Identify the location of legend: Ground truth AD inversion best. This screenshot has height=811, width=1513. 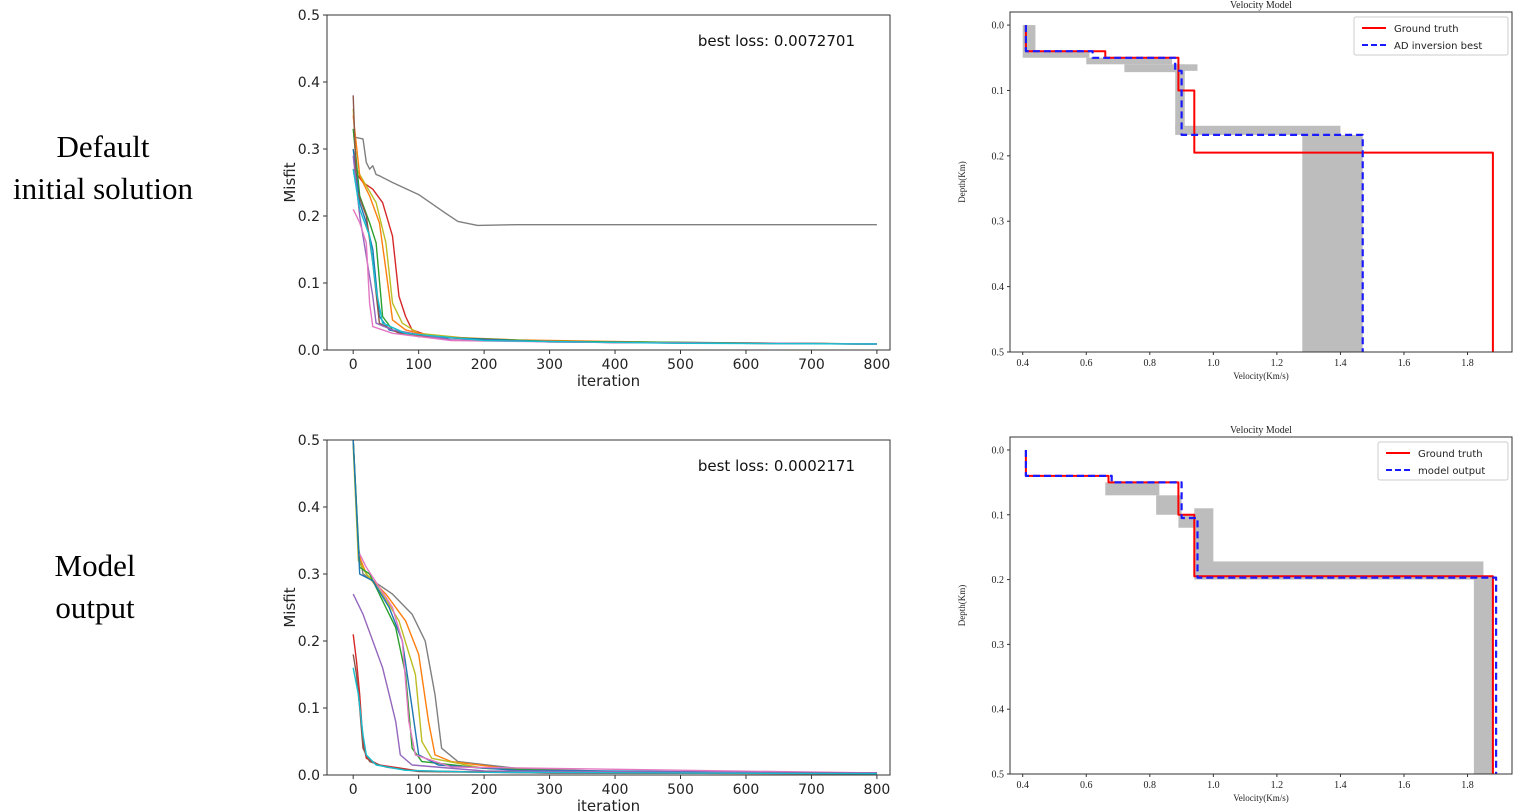
(1431, 36).